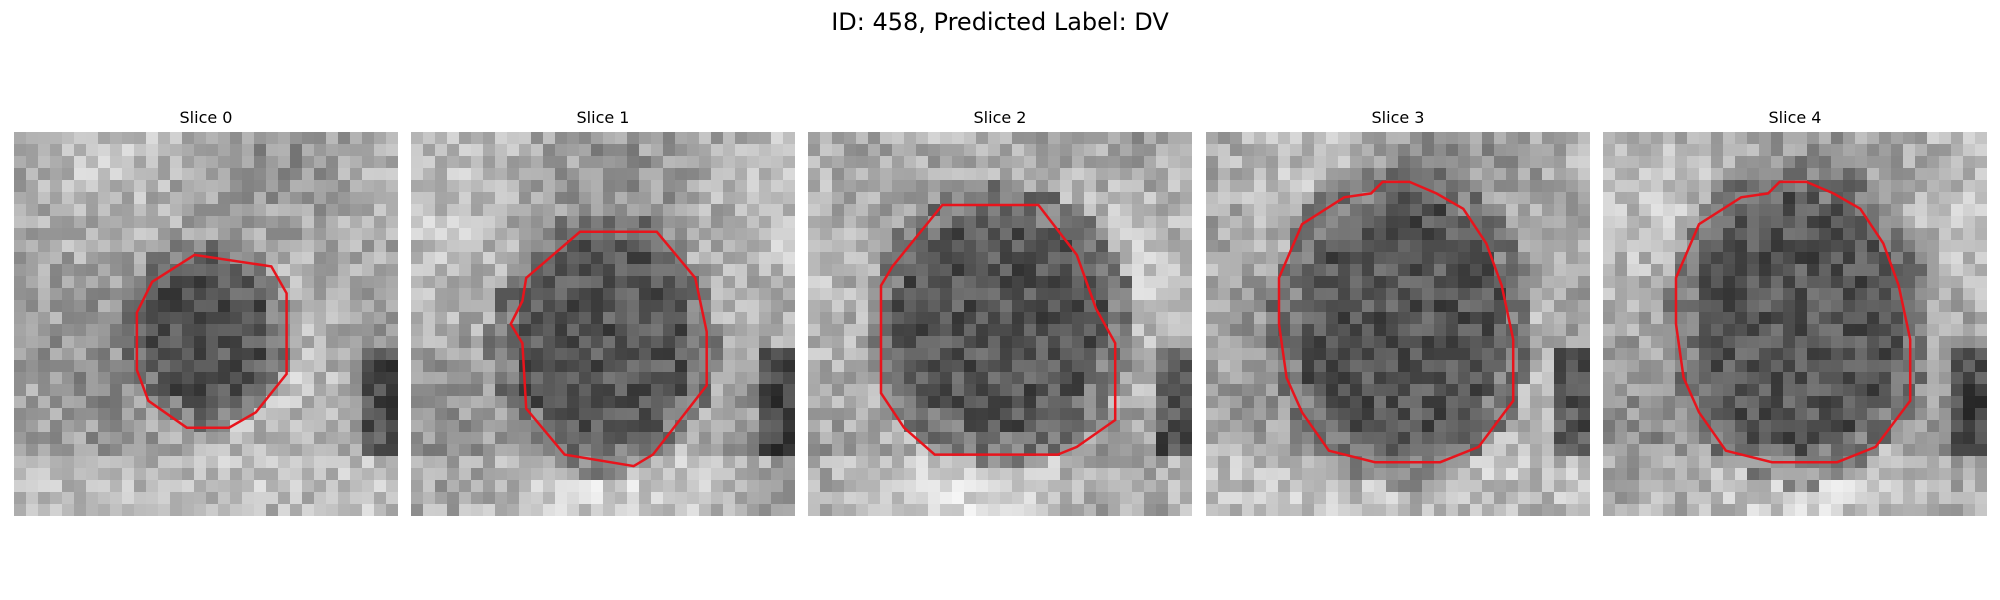 The image size is (2000, 600). I want to click on figure-title: ID: 458, Predicted Label: DV, so click(1000, 22).